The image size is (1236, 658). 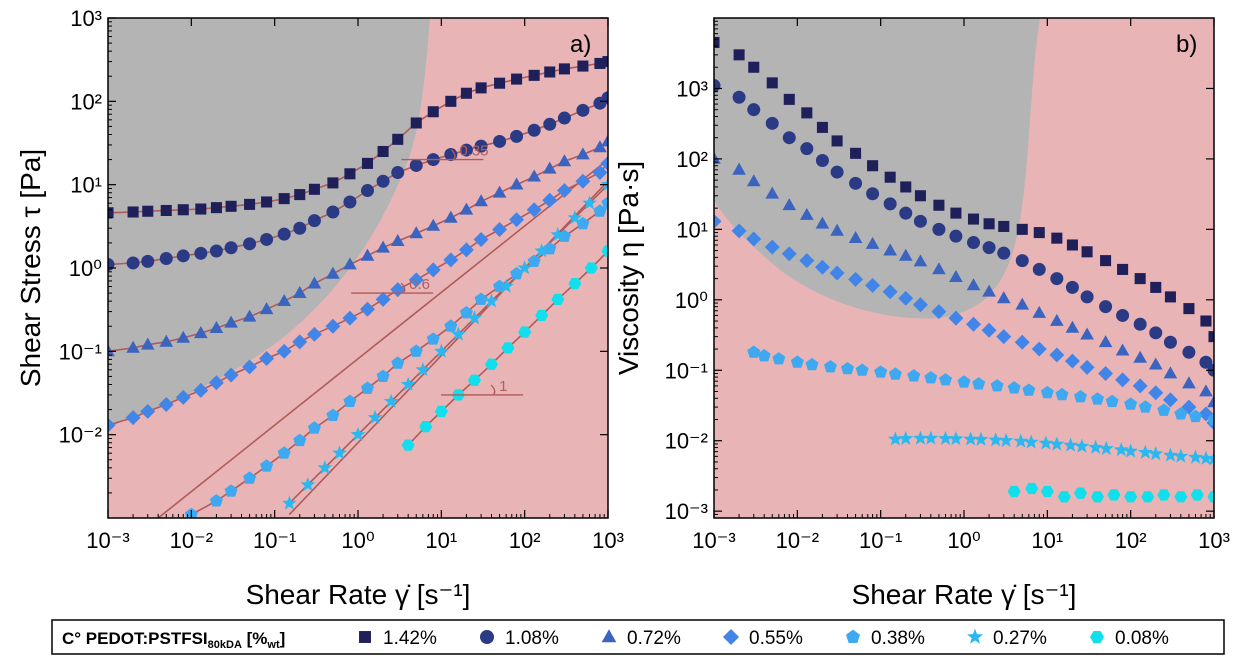 I want to click on a-y-tick-label: 10⁻¹, so click(x=80, y=351).